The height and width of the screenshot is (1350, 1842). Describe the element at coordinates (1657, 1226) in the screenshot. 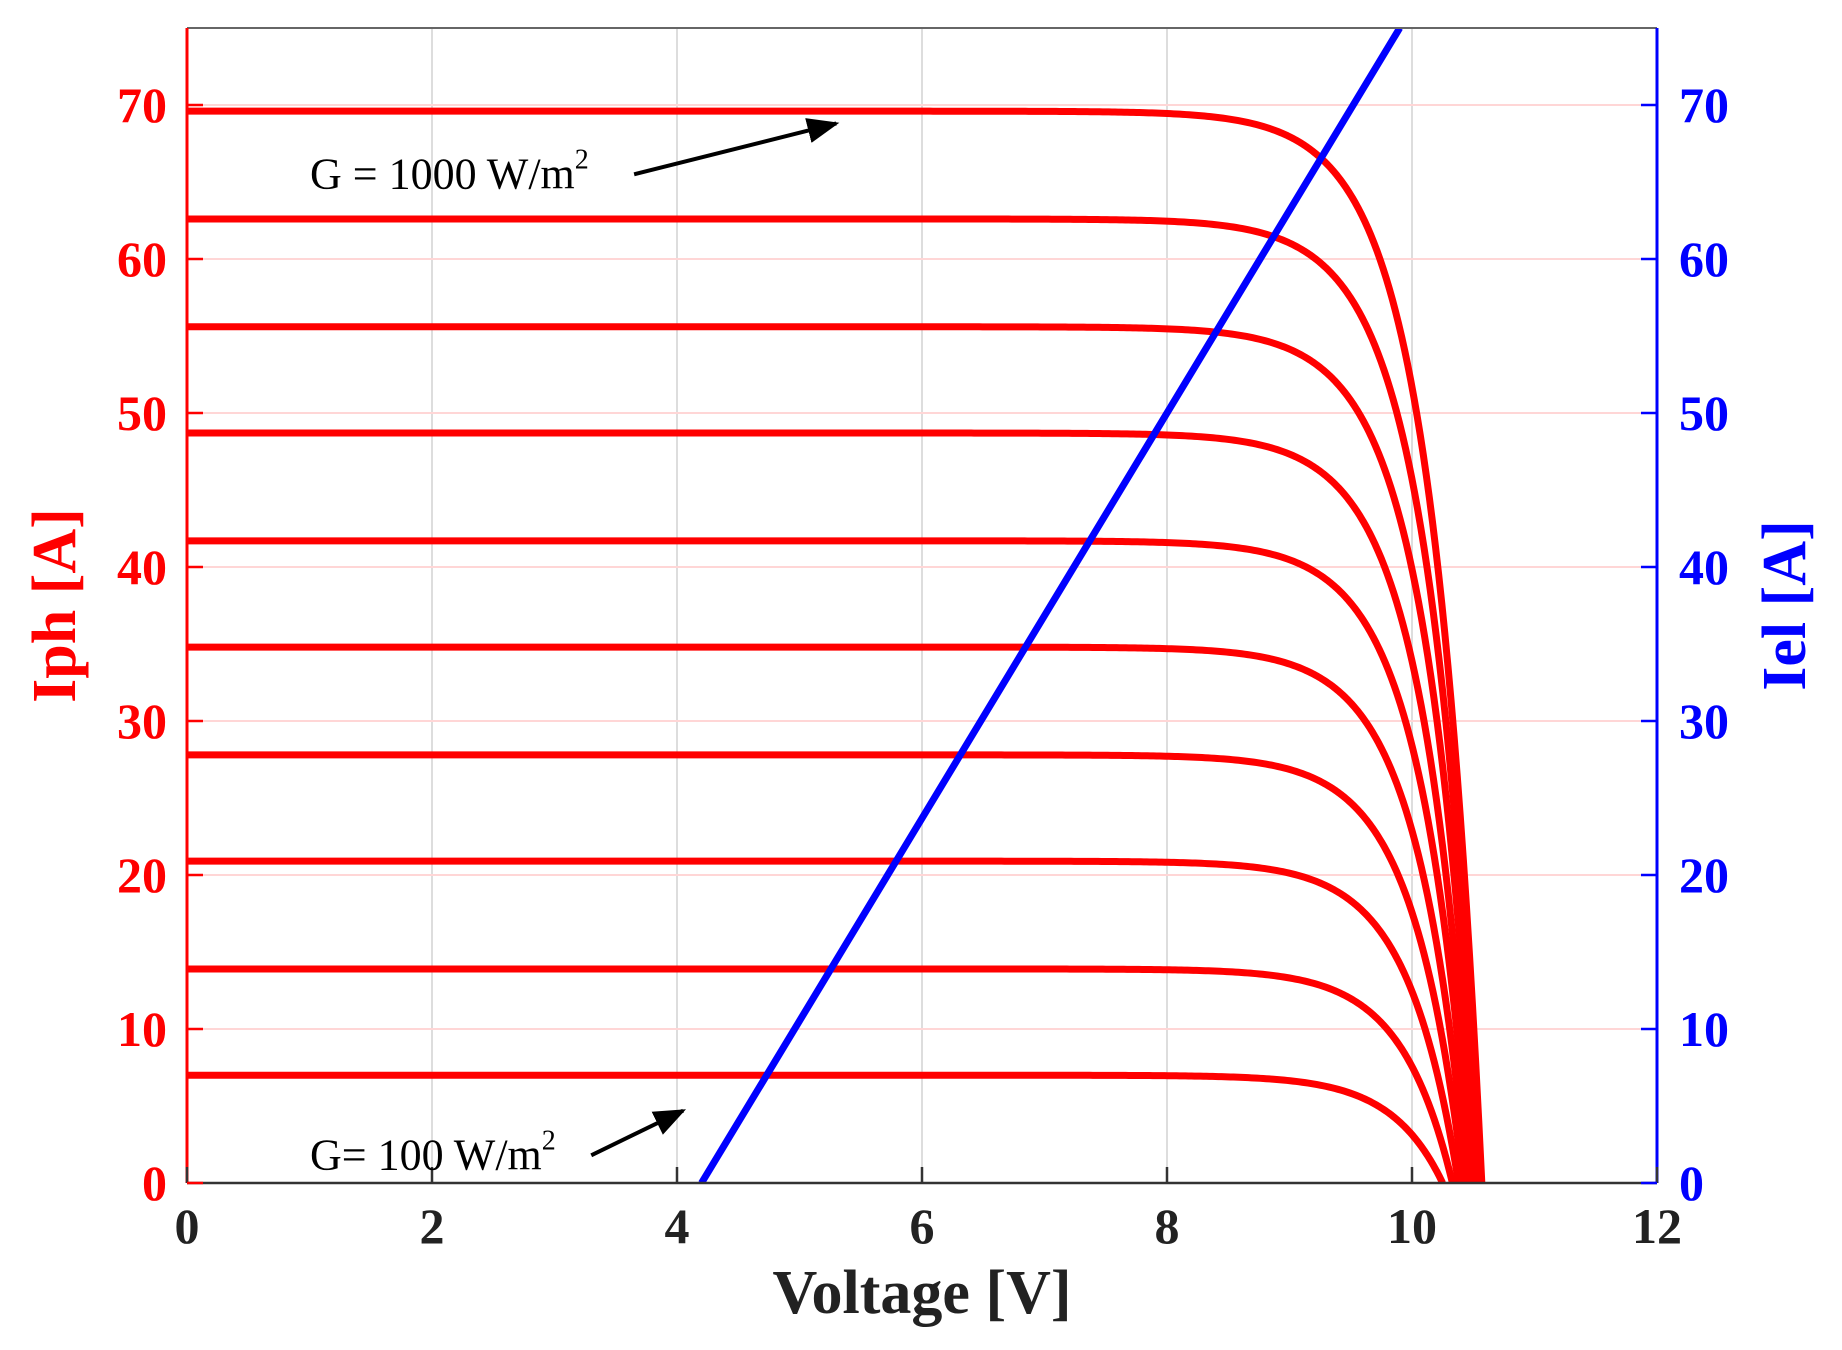

I see `x-tick-label: 12` at that location.